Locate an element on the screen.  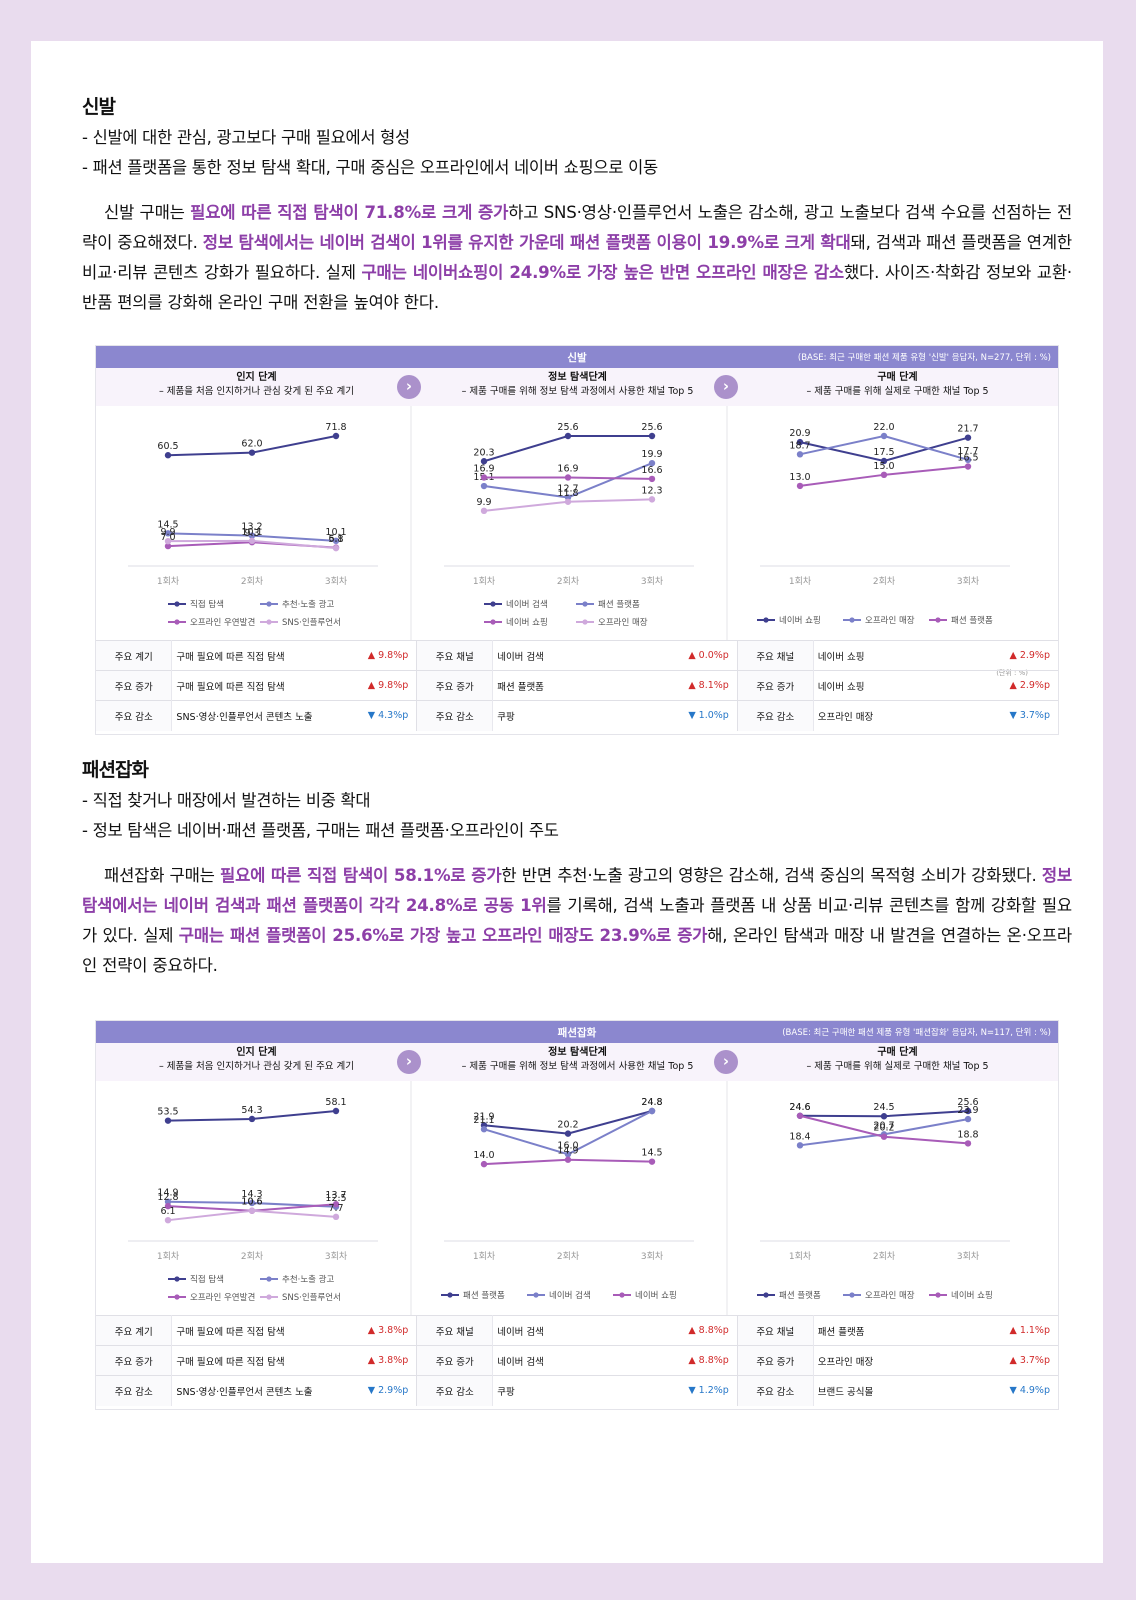
data-label: 53.5 is located at coordinates (167, 1112).